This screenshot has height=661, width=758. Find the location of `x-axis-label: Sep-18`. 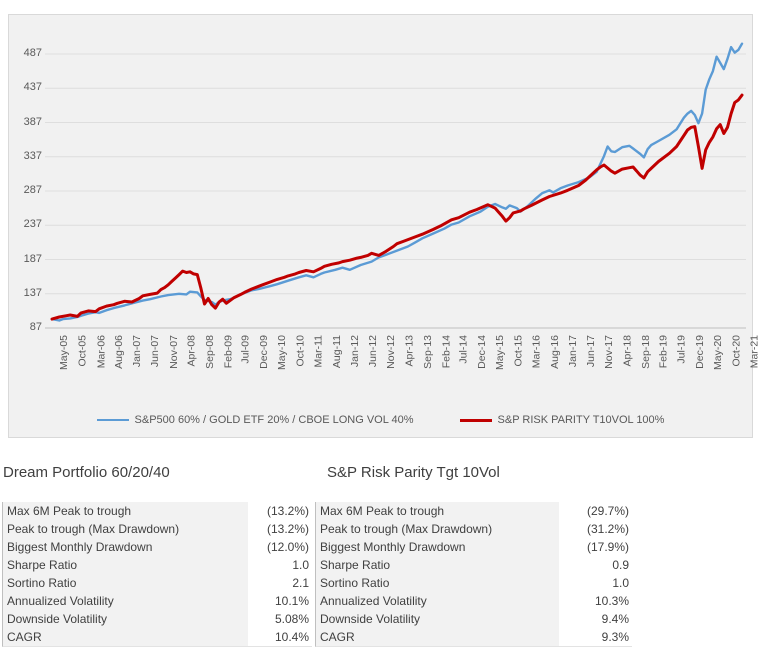

x-axis-label: Sep-18 is located at coordinates (645, 352).